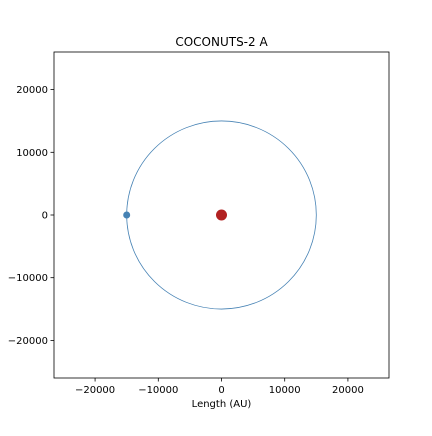  What do you see at coordinates (31, 216) in the screenshot?
I see `y-axis: −20000 −10000 0 10000 20000` at bounding box center [31, 216].